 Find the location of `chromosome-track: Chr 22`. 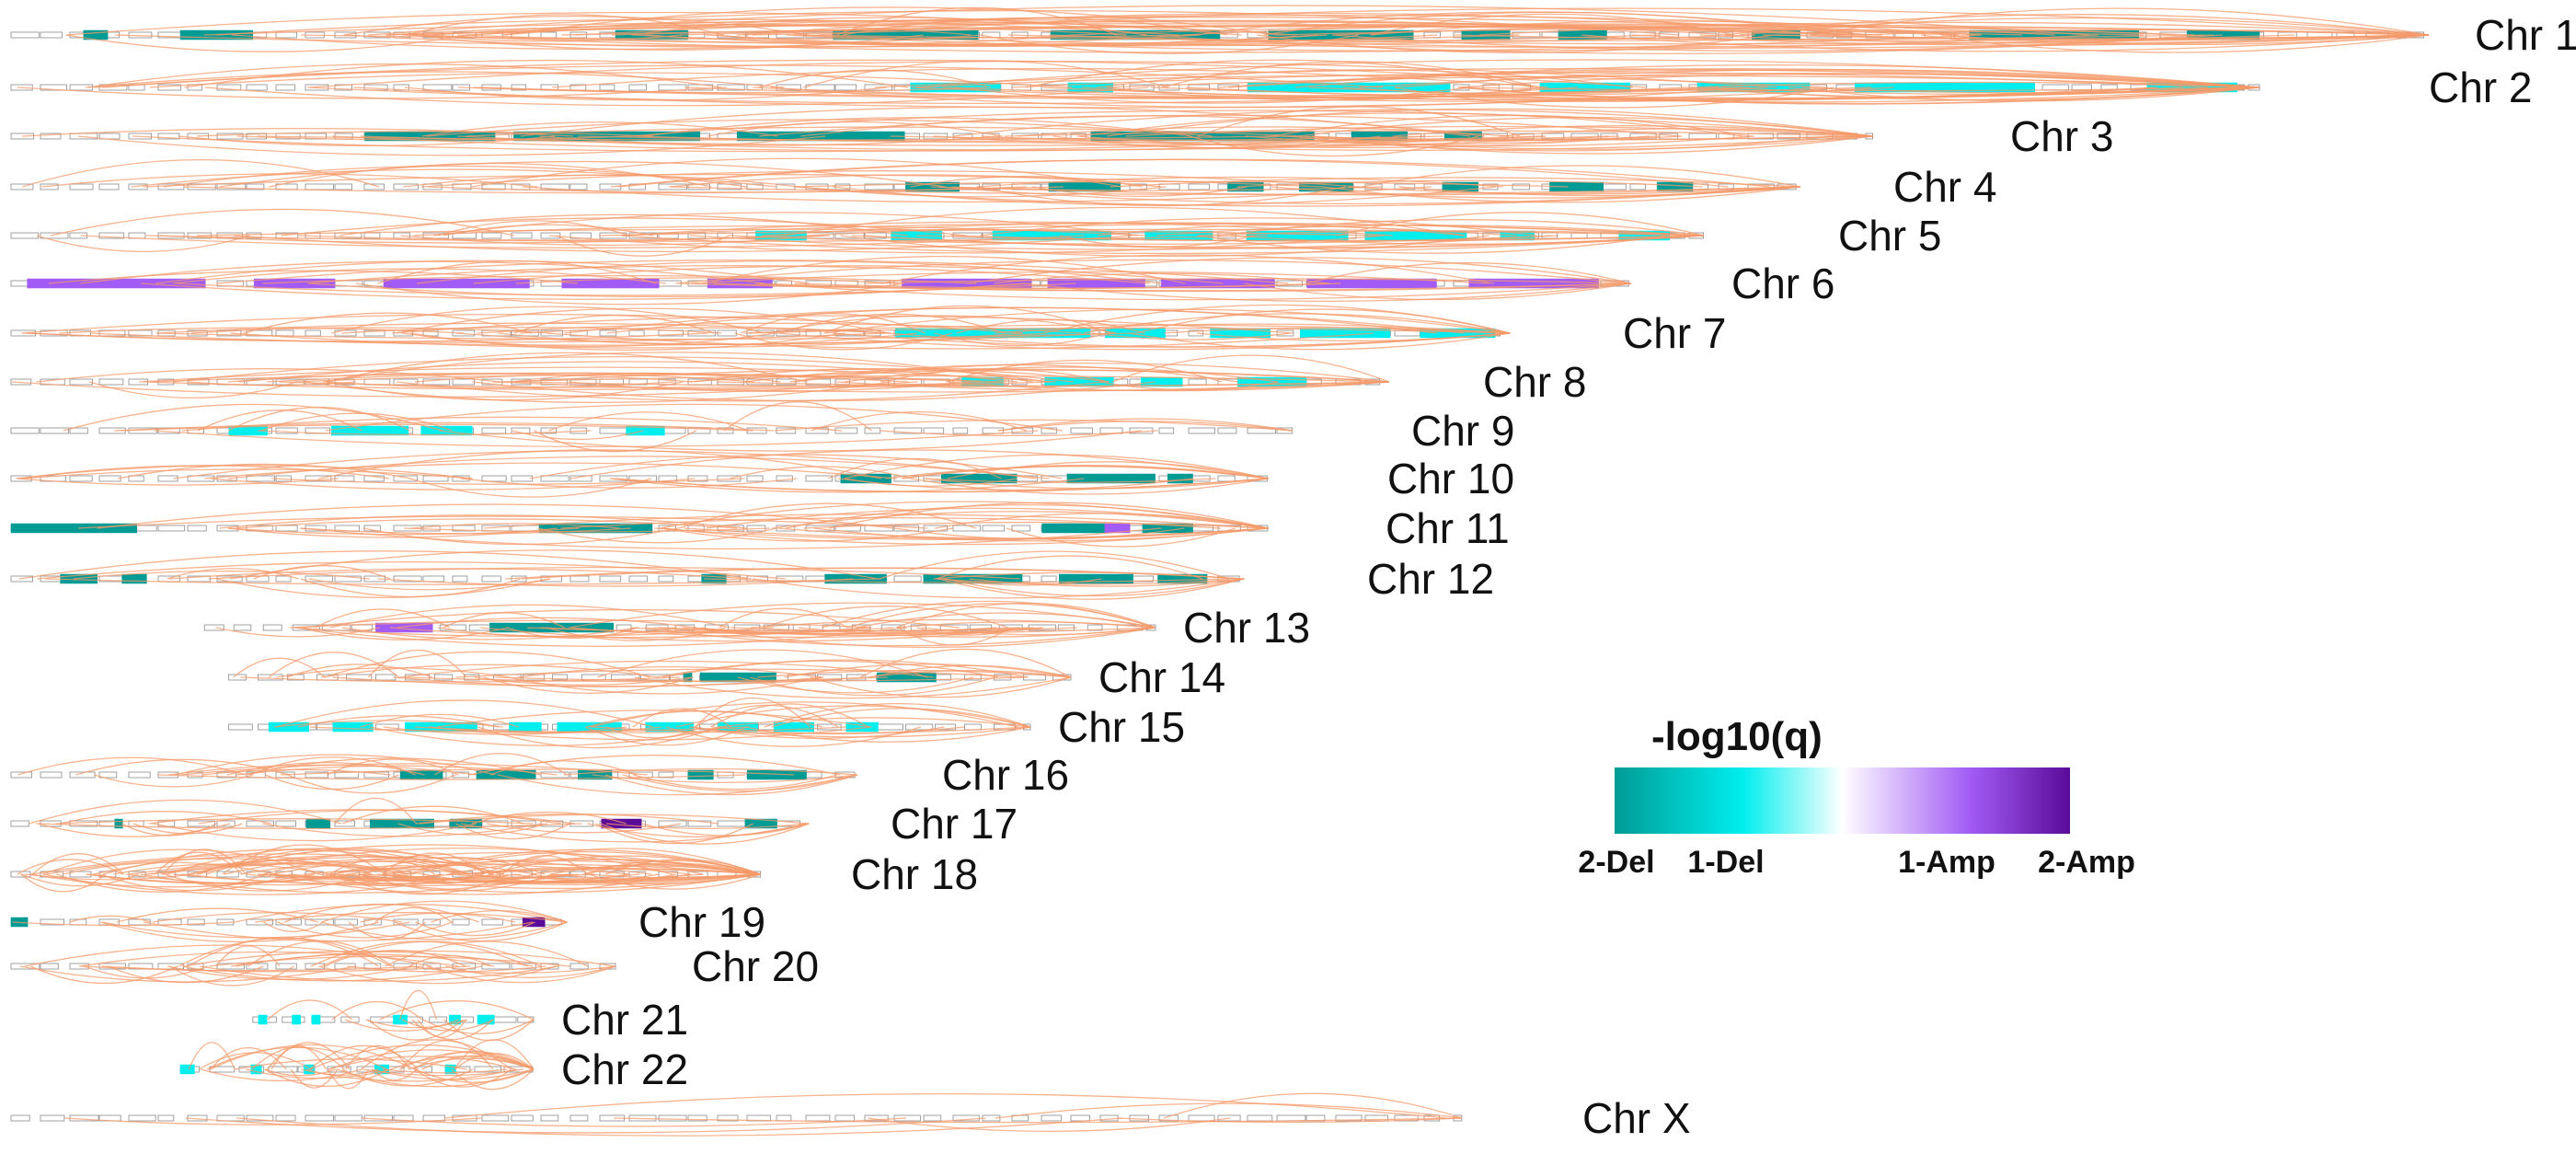

chromosome-track: Chr 22 is located at coordinates (433, 1066).